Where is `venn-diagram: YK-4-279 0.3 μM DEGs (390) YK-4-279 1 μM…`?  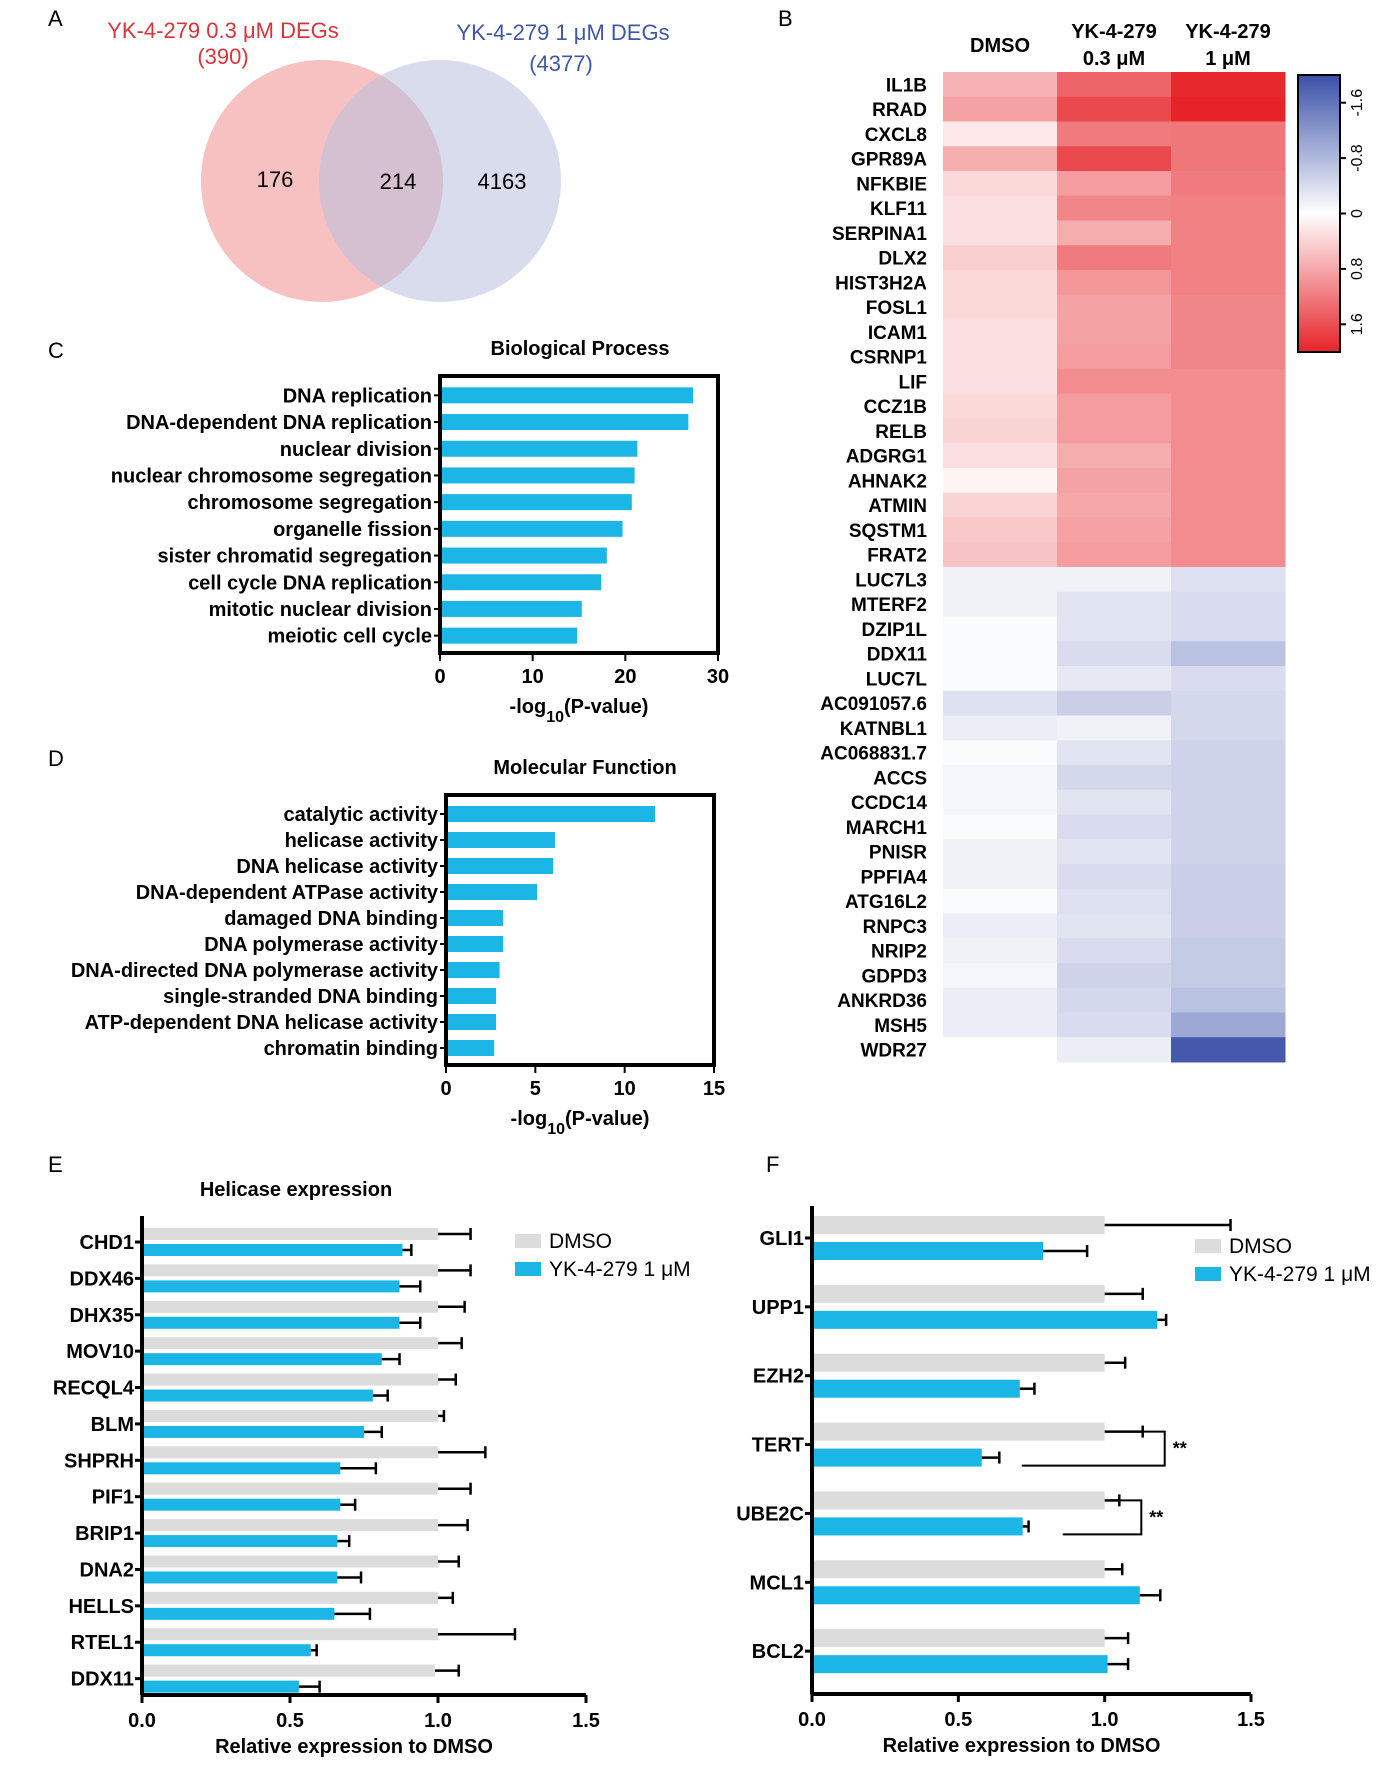
venn-diagram: YK-4-279 0.3 μM DEGs (390) YK-4-279 1 μM… is located at coordinates (388, 160).